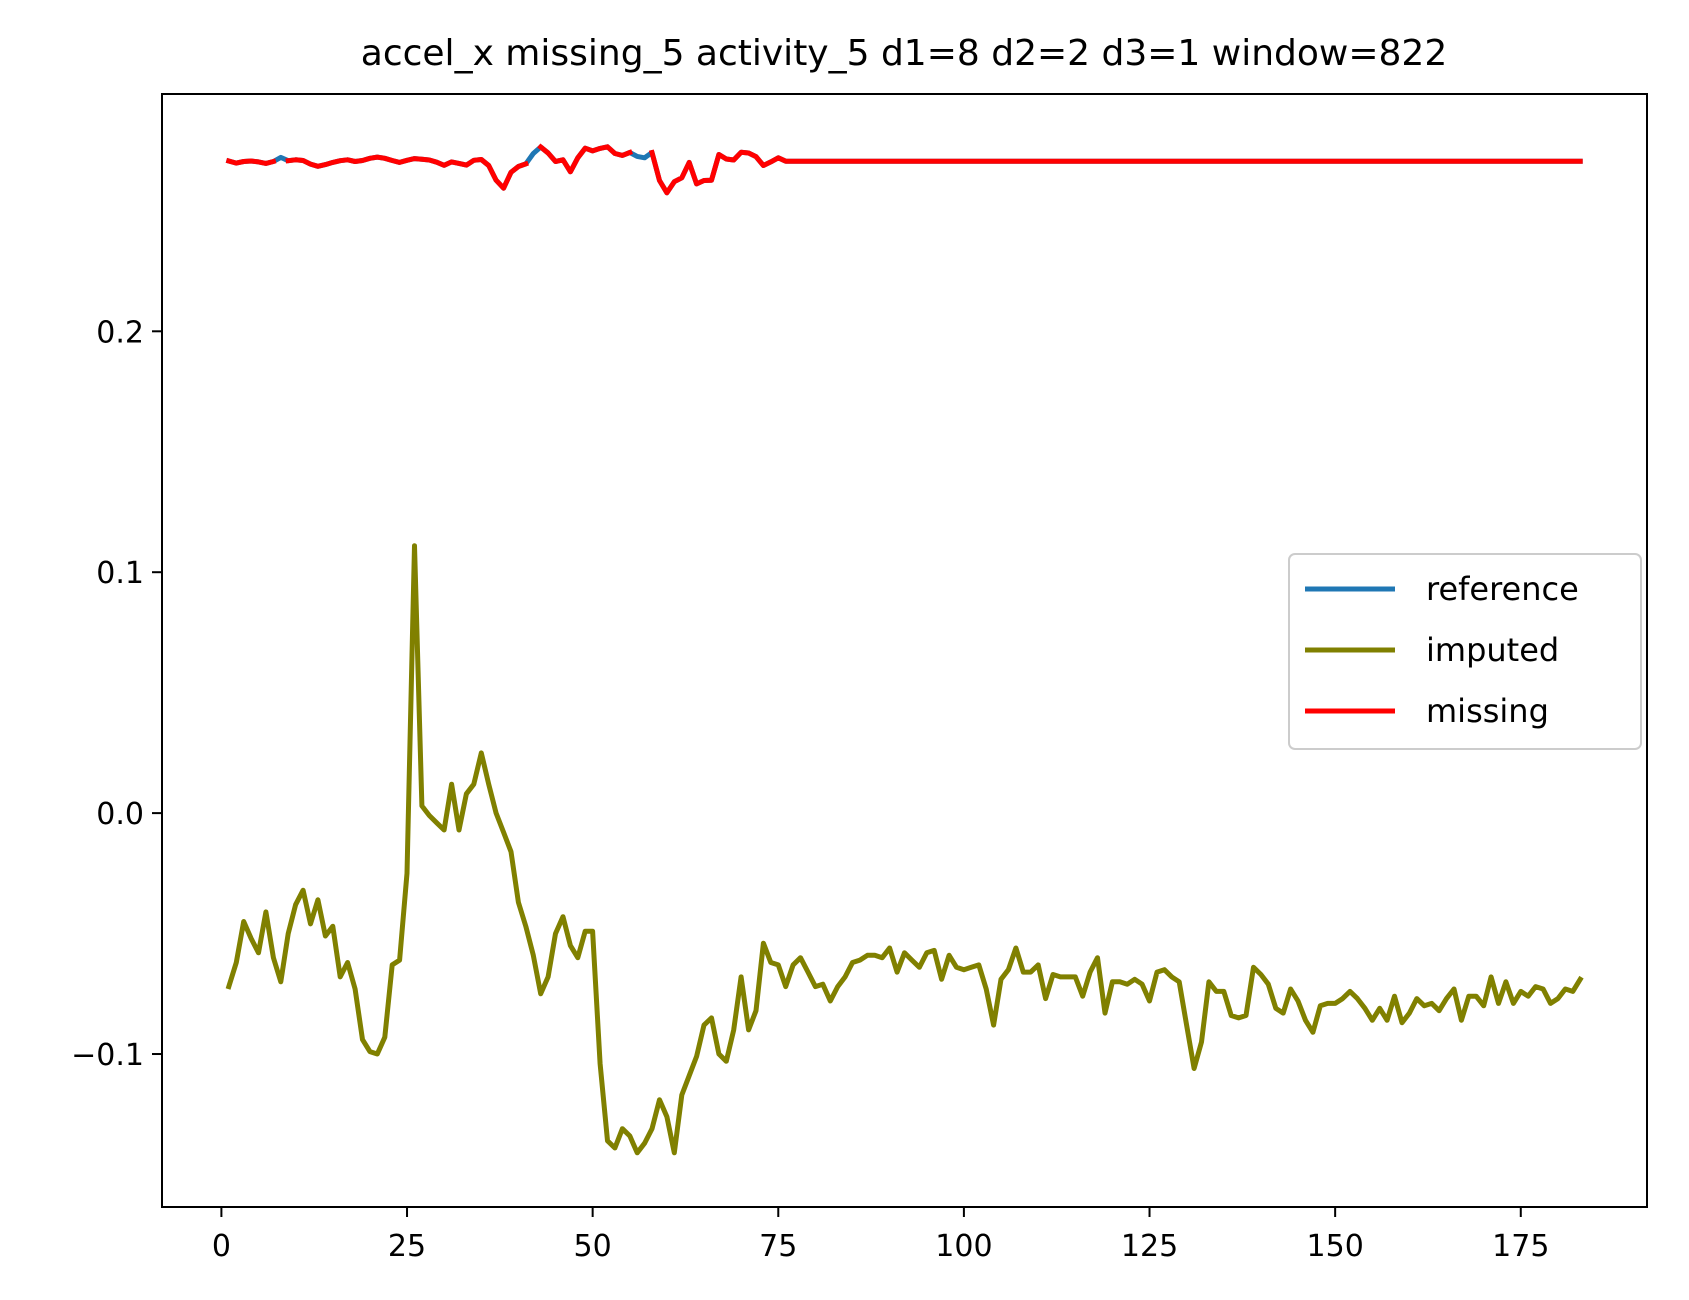 This screenshot has height=1300, width=1689. I want to click on y-axis: −0.1 0.0 0.1 0.2, so click(116, 694).